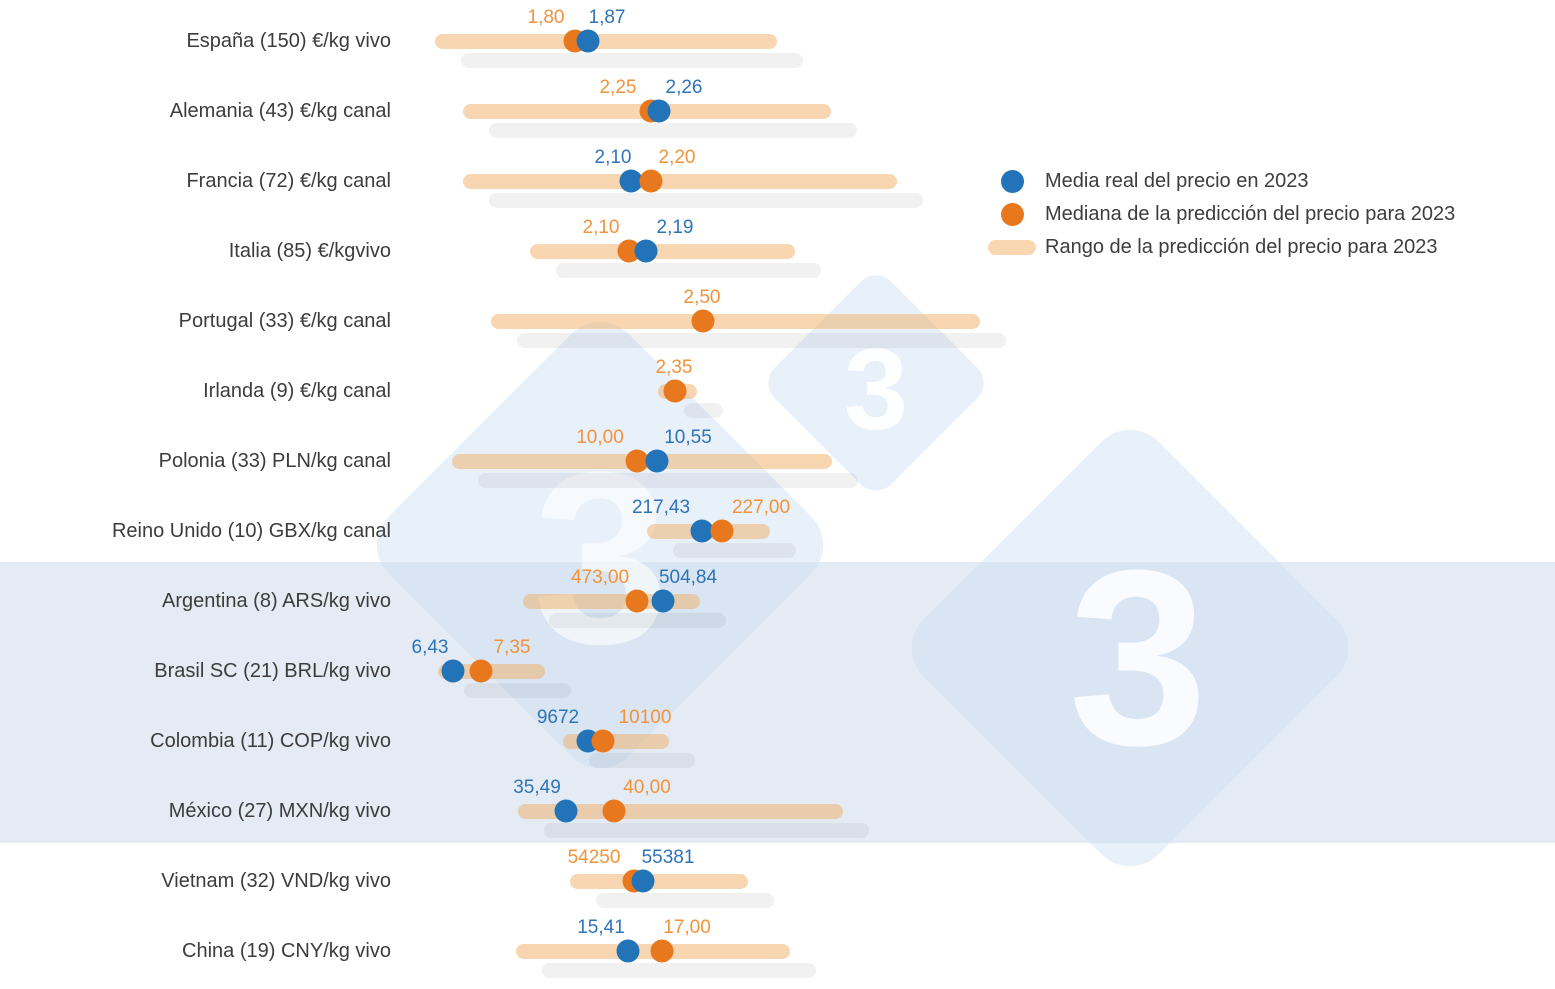  I want to click on value-label-media-real: 15,41, so click(601, 927).